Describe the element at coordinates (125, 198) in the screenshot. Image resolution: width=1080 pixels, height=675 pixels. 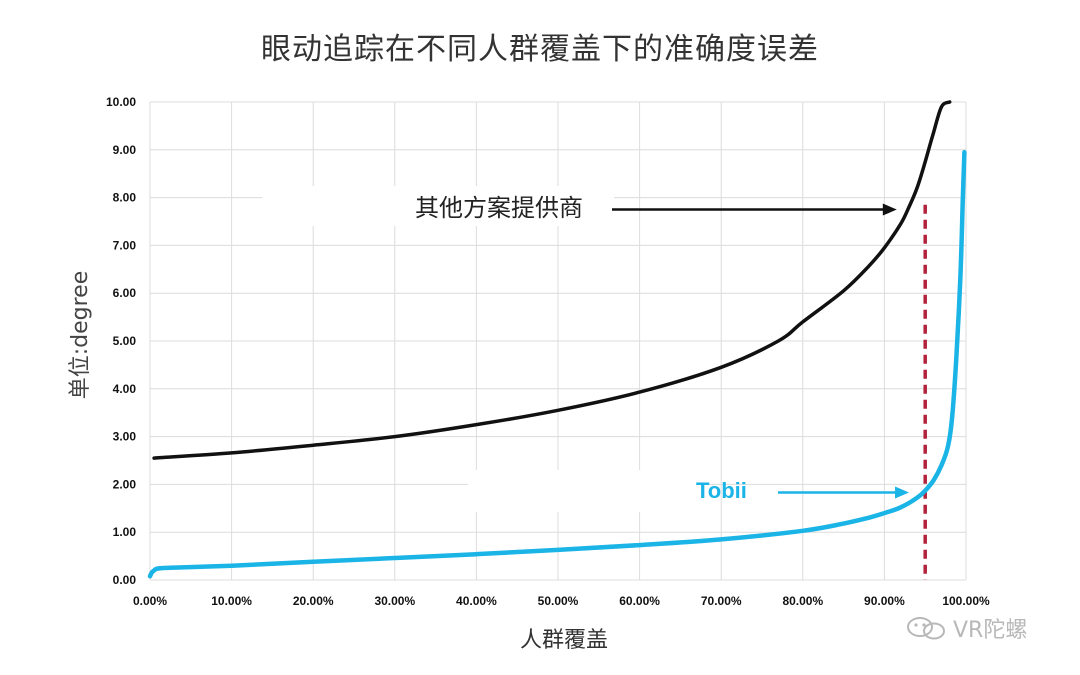
I see `y-tick-label: 8.00` at that location.